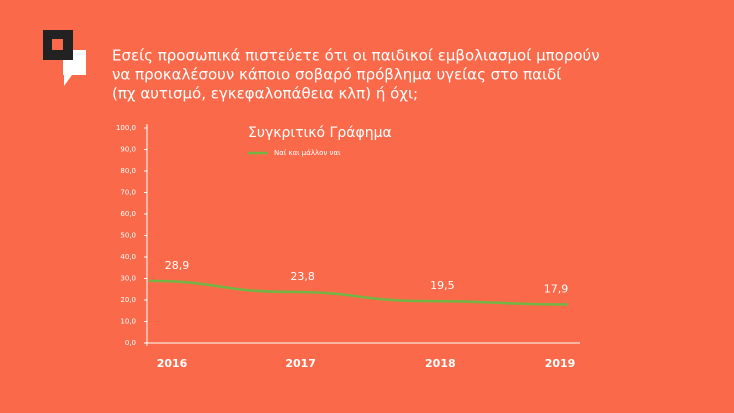 Image resolution: width=734 pixels, height=413 pixels. I want to click on data-label: 28,9, so click(177, 265).